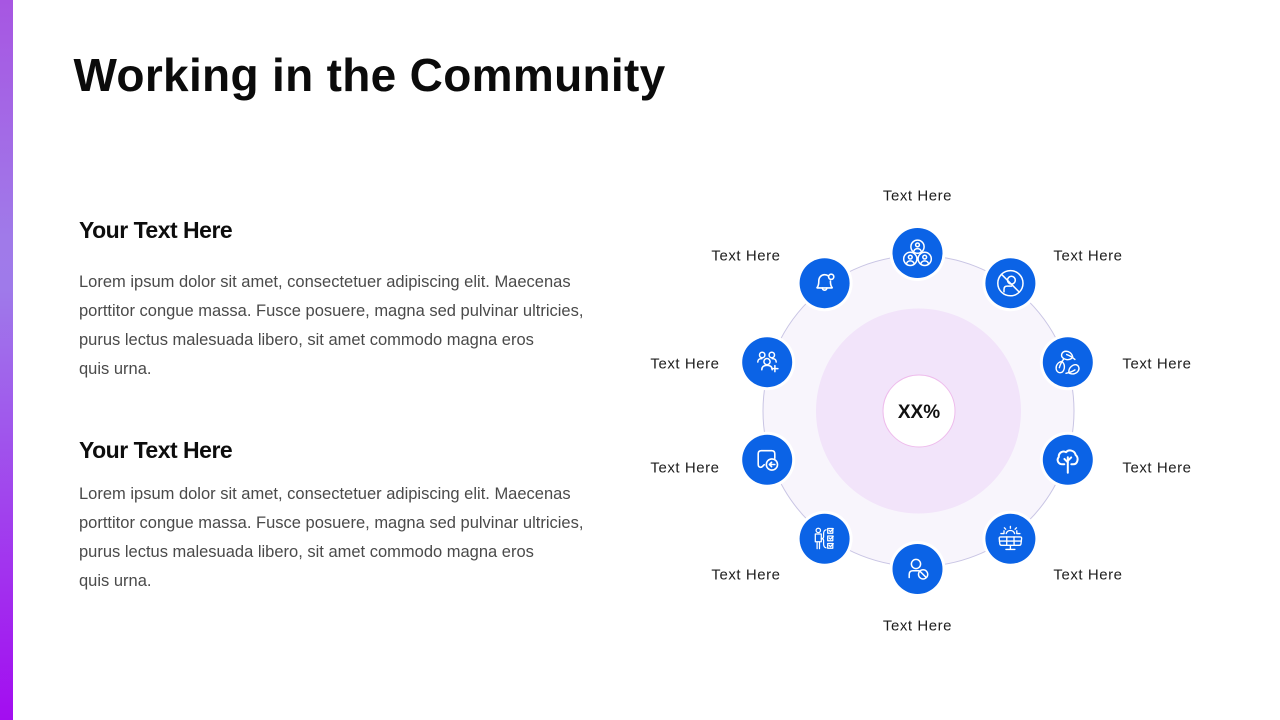  I want to click on svg-text: XX%, so click(919, 412).